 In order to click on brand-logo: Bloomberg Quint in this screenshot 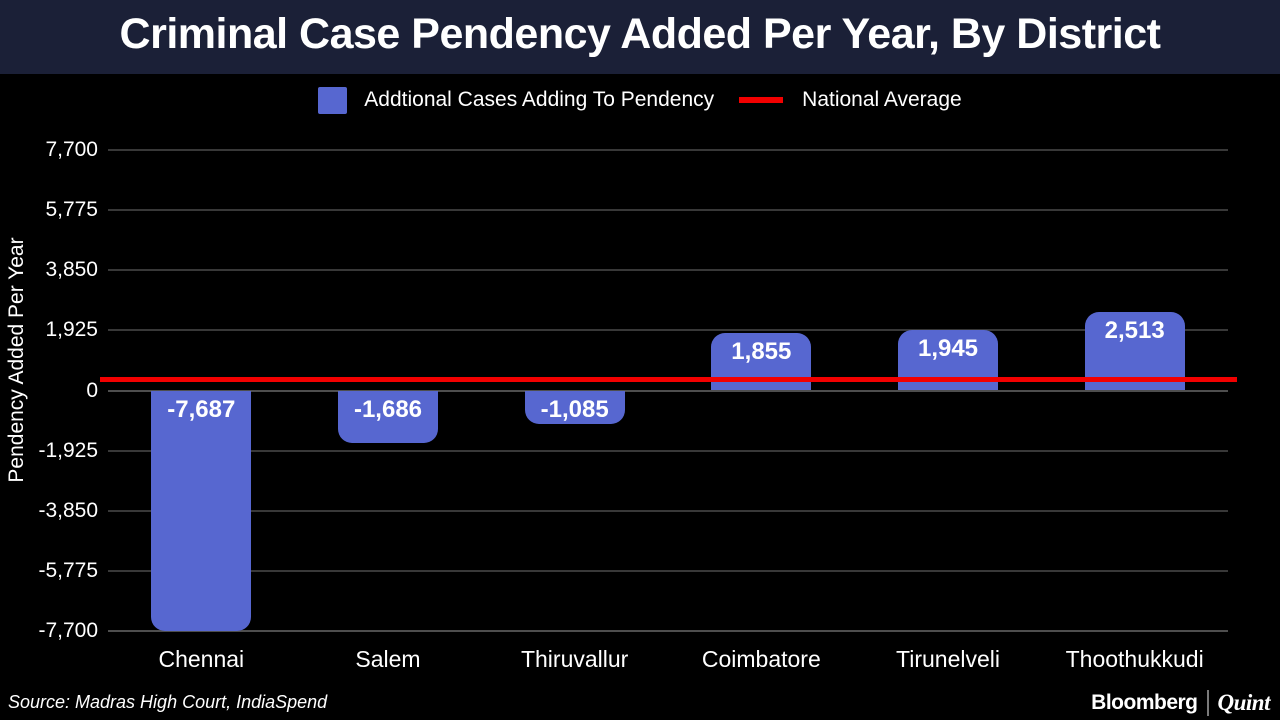, I will do `click(1181, 703)`.